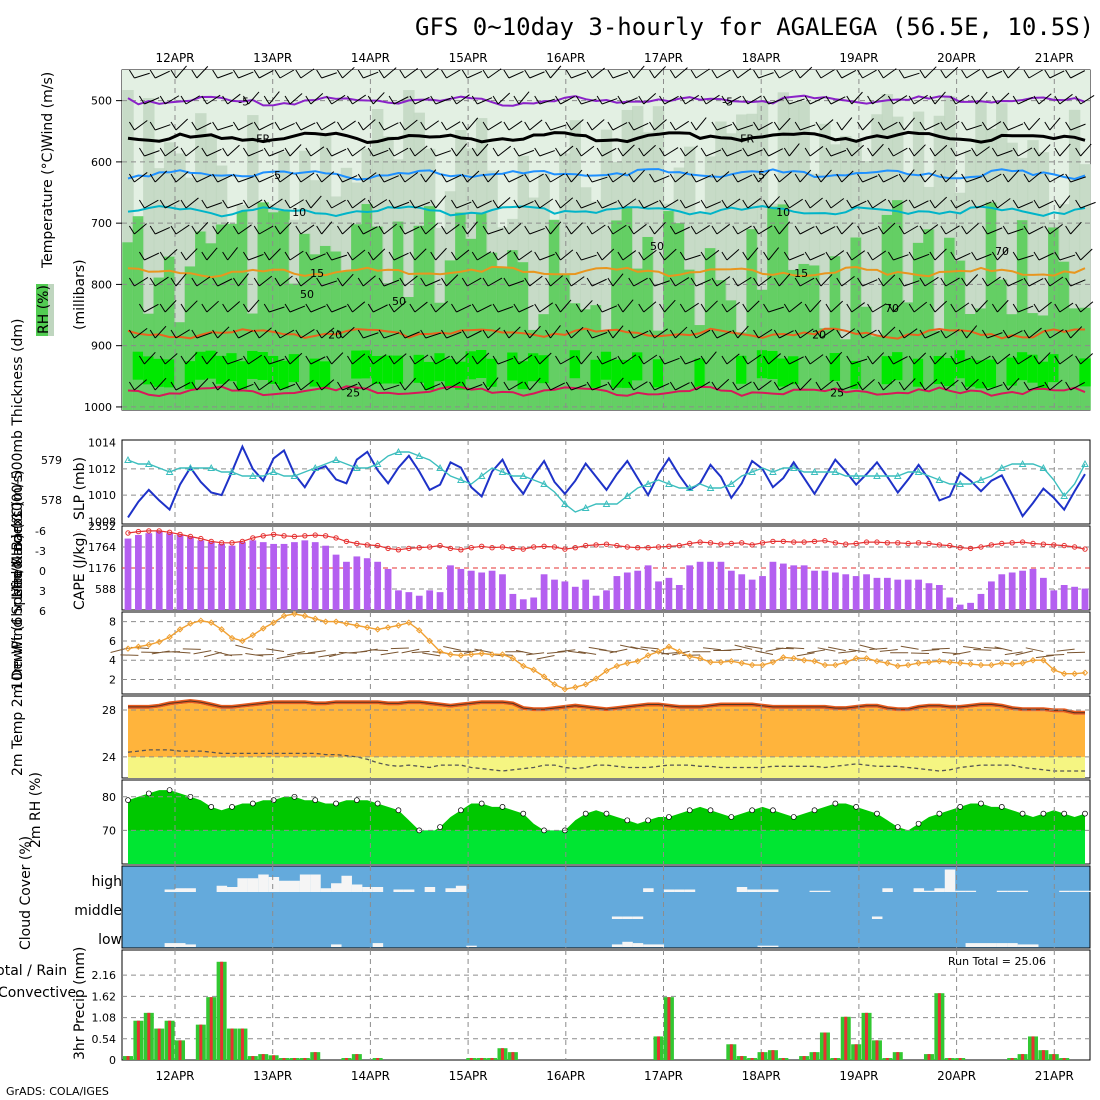 This screenshot has width=1100, height=1100. Describe the element at coordinates (606, 737) in the screenshot. I see `temp-grid` at that location.